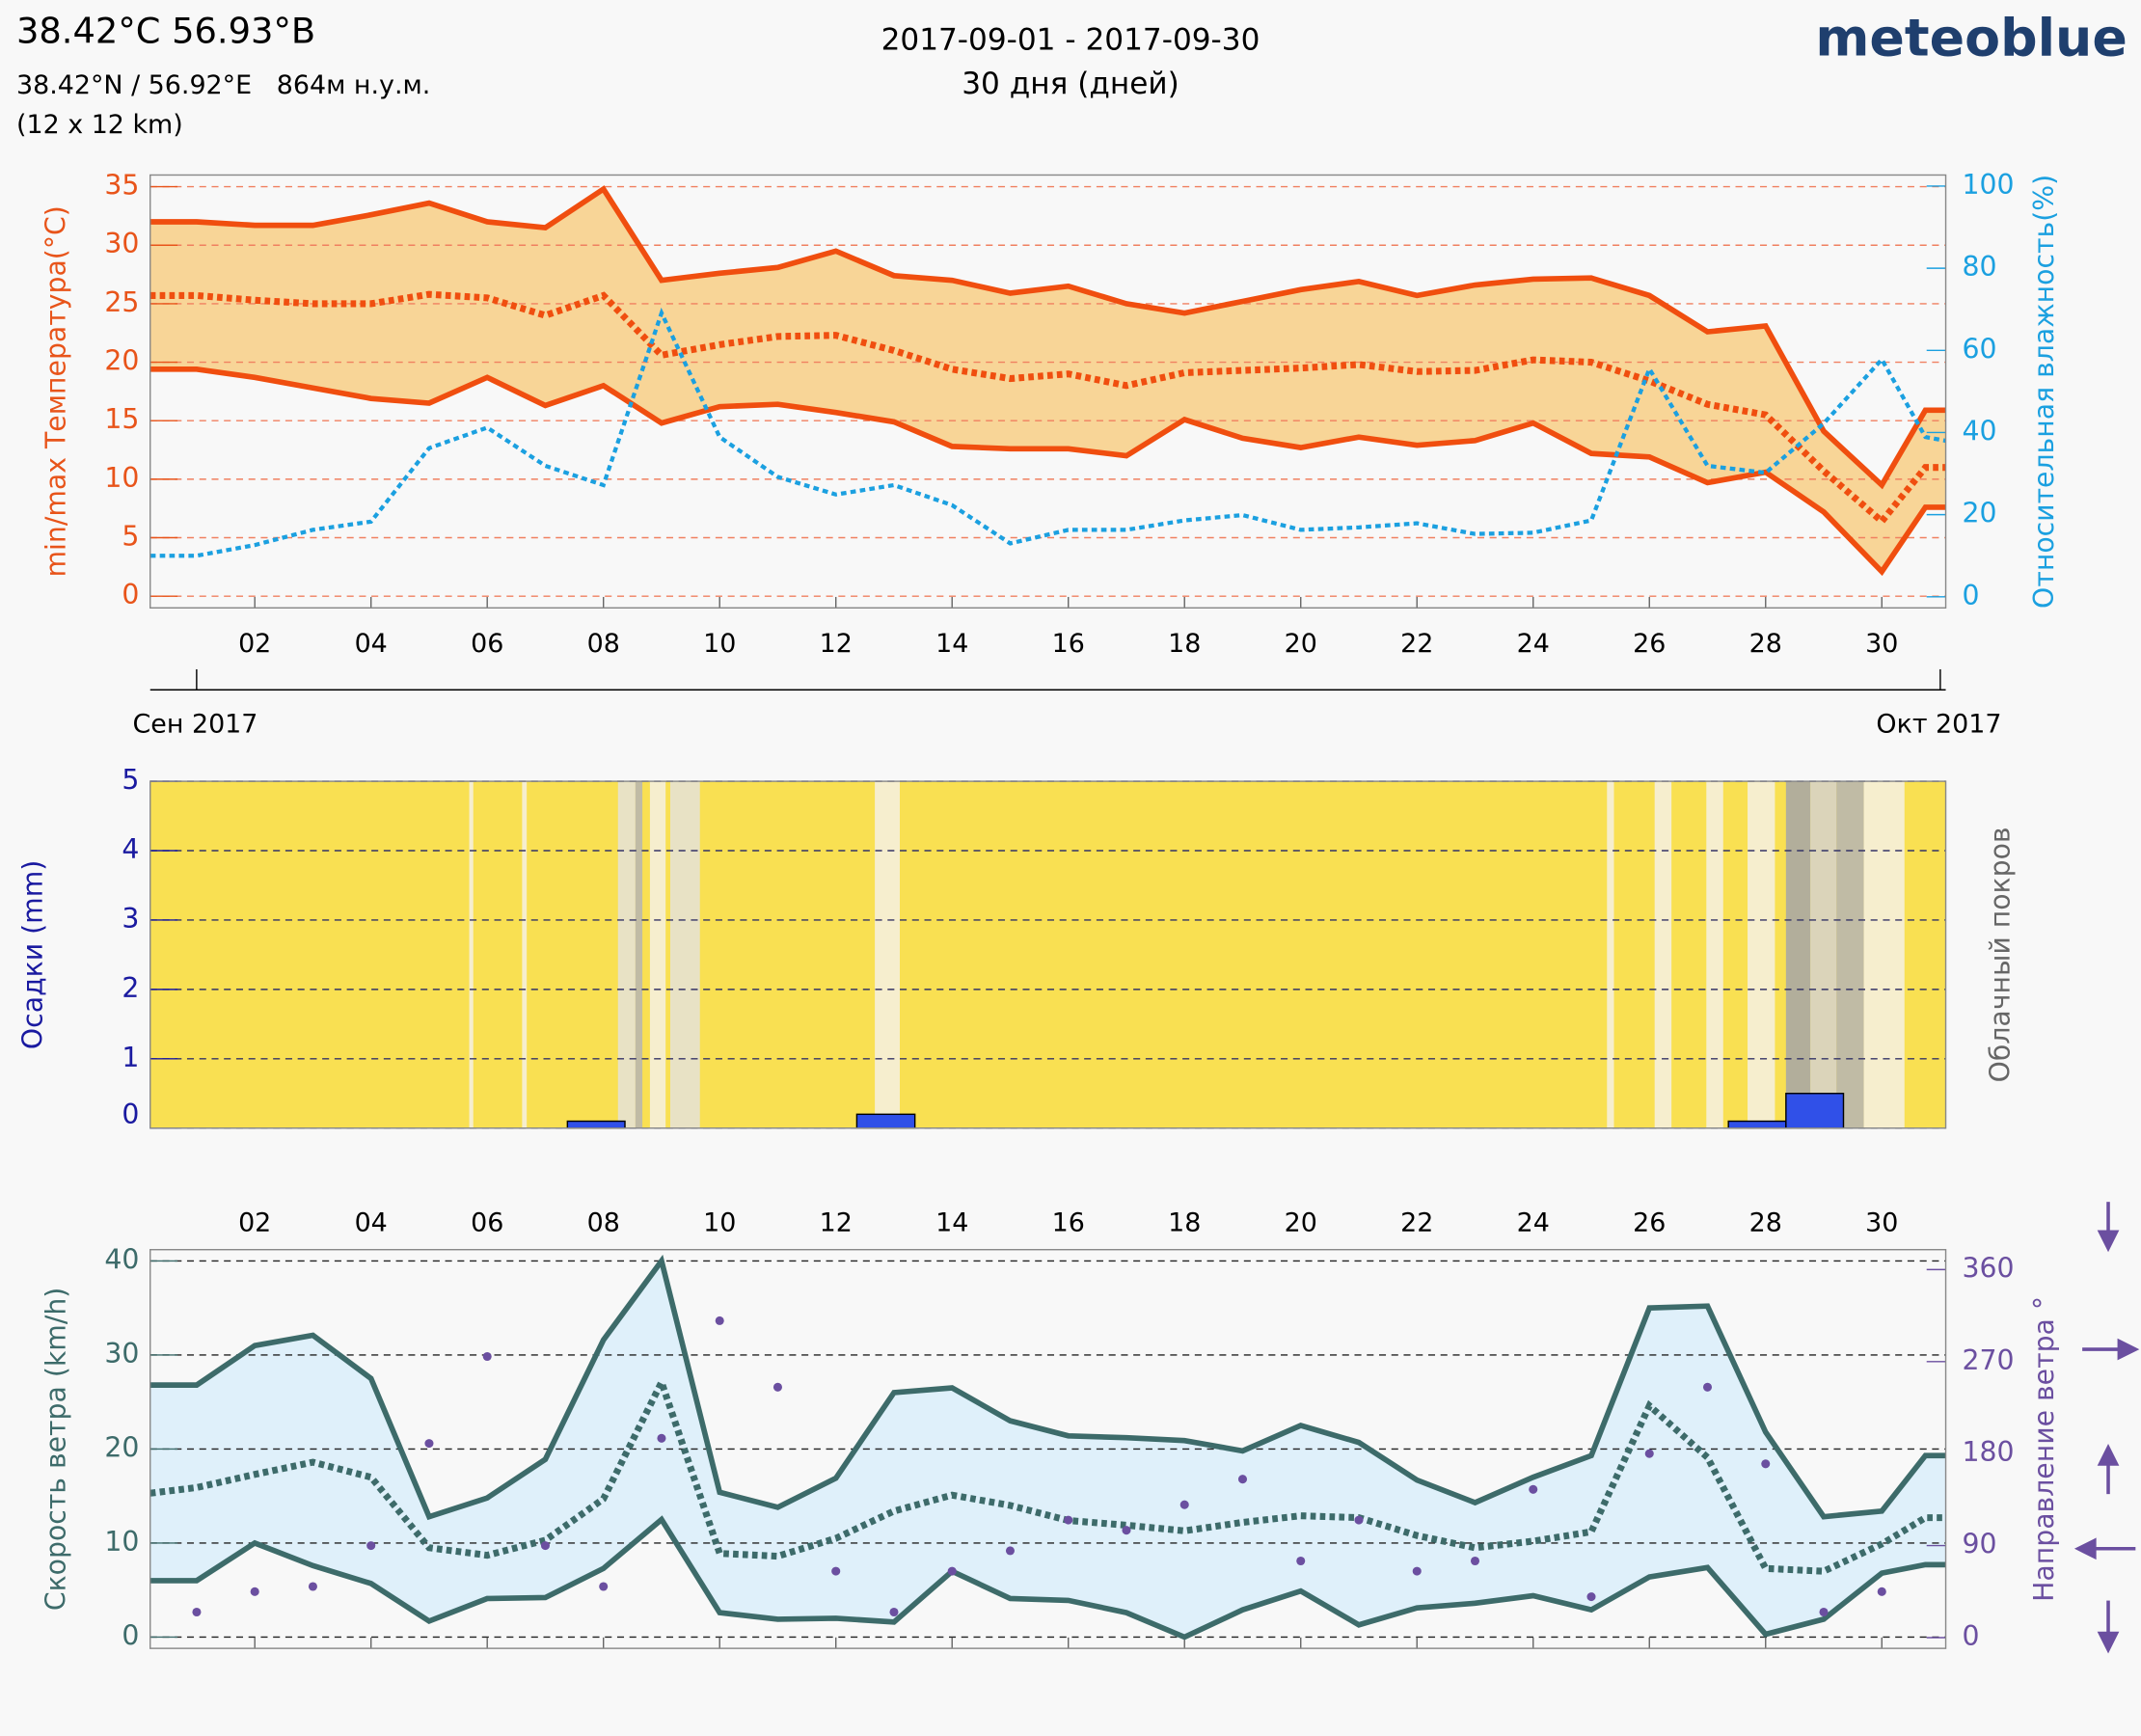 The height and width of the screenshot is (1736, 2141). What do you see at coordinates (1533, 644) in the screenshot?
I see `x-tick-label: 24` at bounding box center [1533, 644].